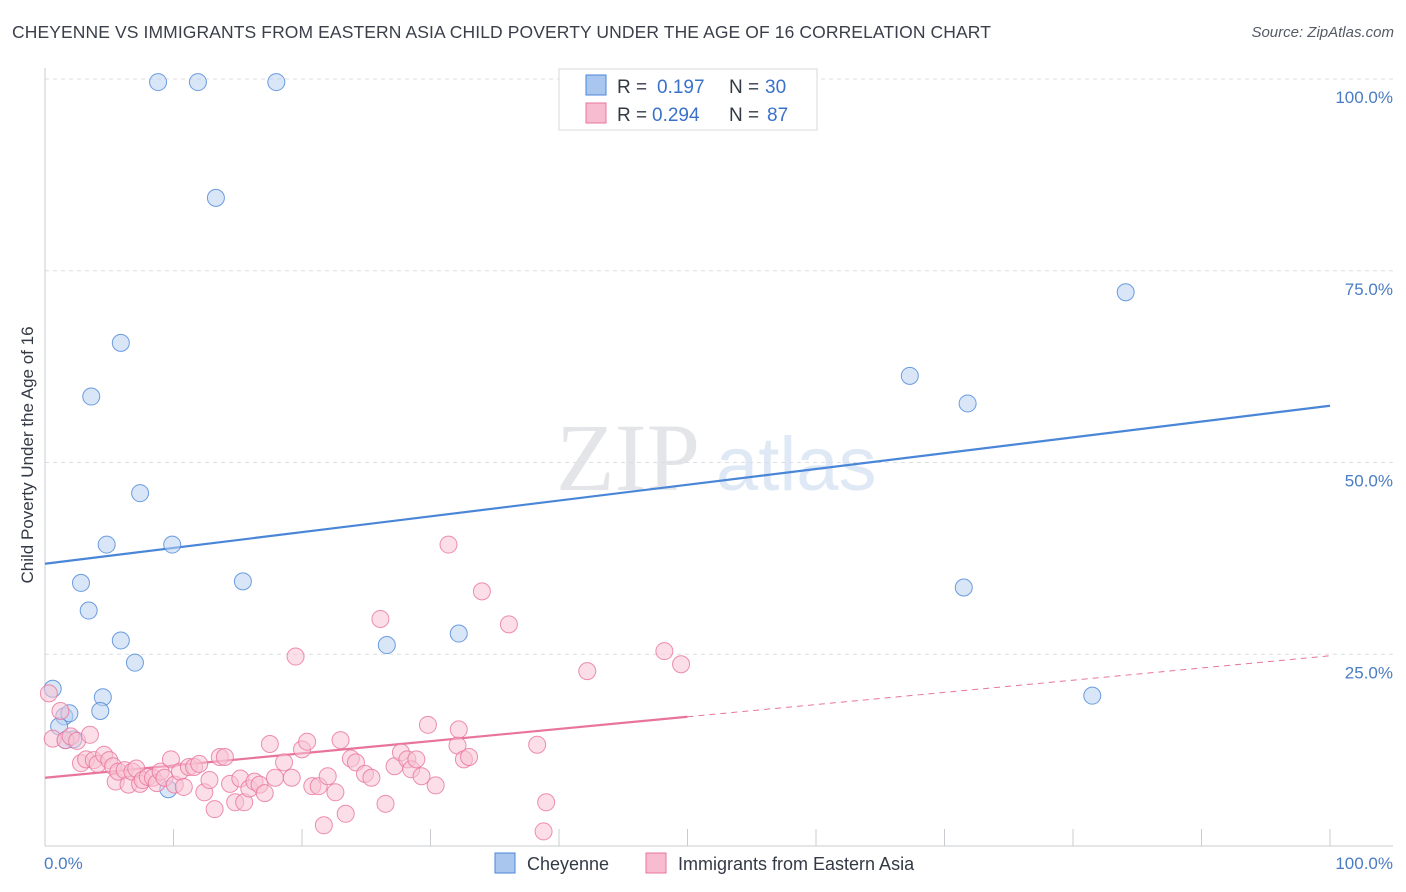 The width and height of the screenshot is (1406, 892). Describe the element at coordinates (1369, 481) in the screenshot. I see `y-tick-label: 50.0%` at that location.